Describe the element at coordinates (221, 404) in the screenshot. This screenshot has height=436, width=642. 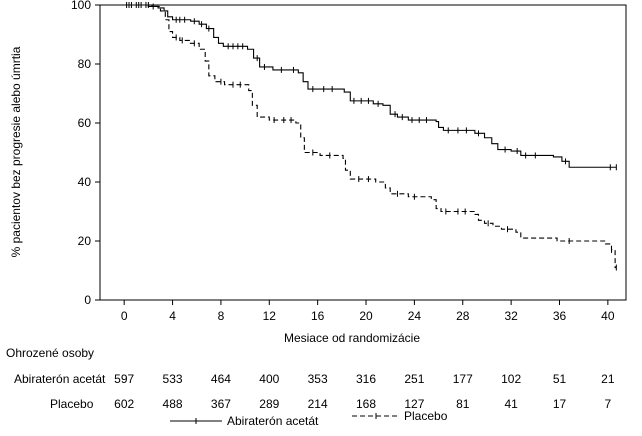
I see `risk-count: 367` at that location.